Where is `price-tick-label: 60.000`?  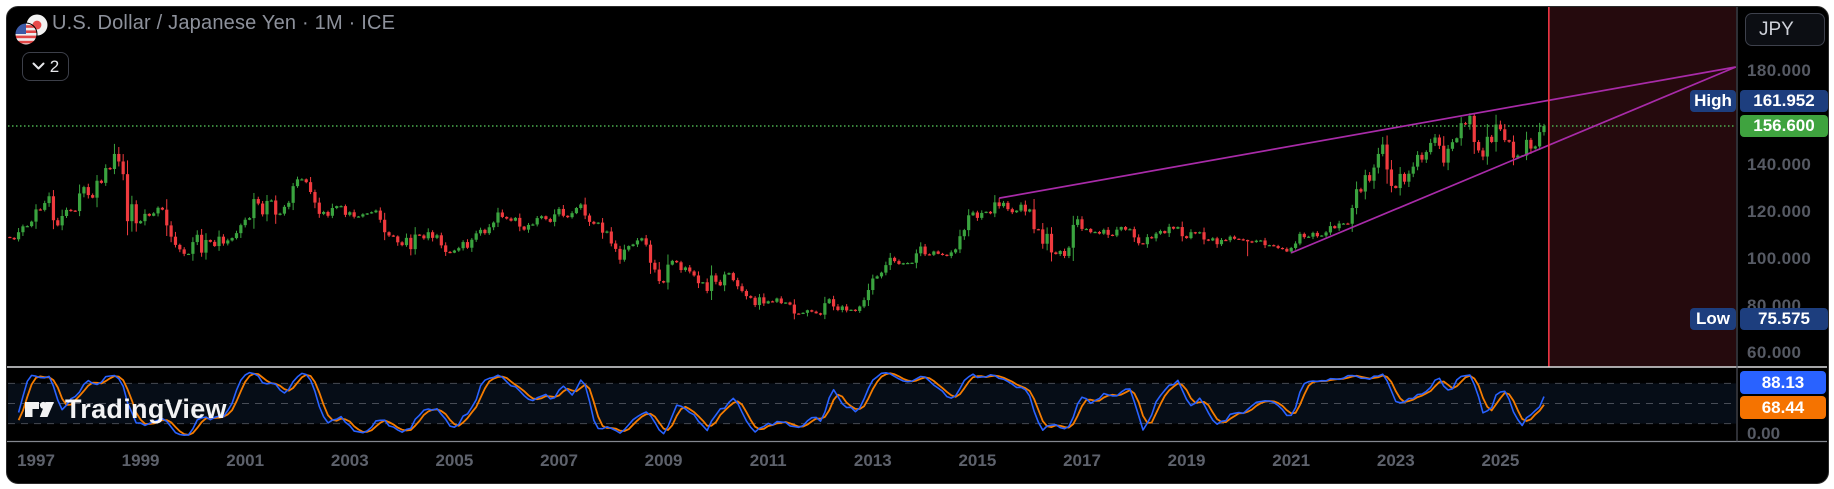
price-tick-label: 60.000 is located at coordinates (1774, 352).